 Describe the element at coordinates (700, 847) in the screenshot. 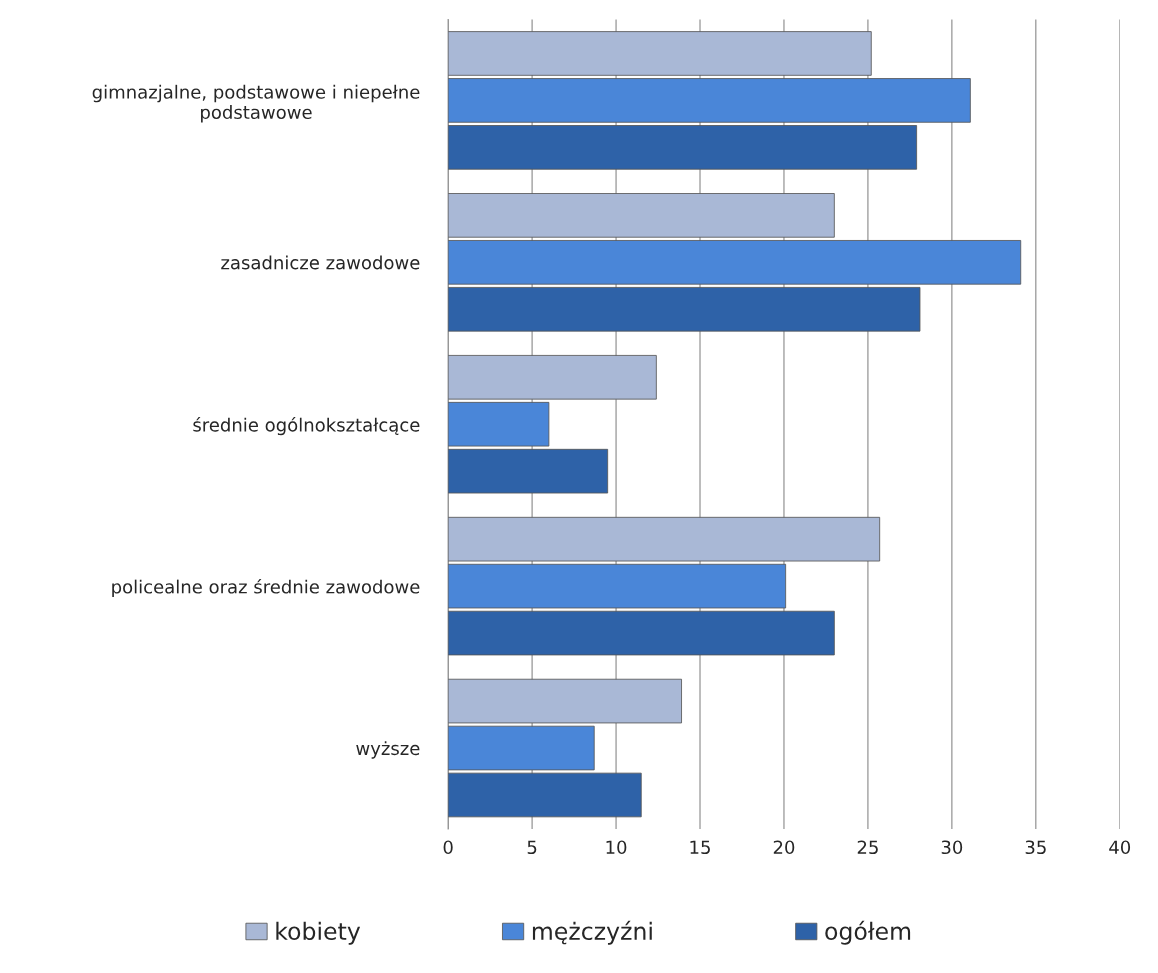

I see `x-tick-label: 15` at that location.